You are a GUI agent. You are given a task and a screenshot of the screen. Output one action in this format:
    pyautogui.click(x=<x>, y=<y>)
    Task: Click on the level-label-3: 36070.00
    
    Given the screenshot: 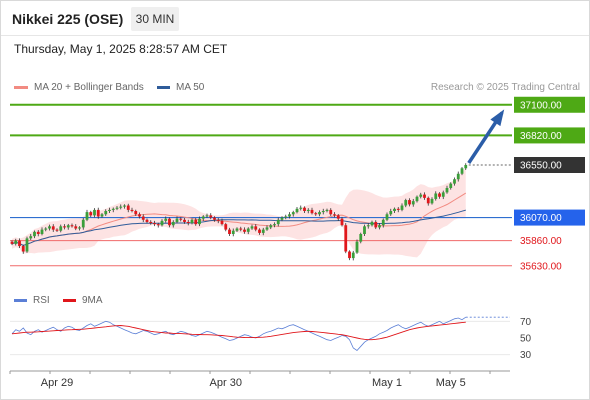 What is the action you would take?
    pyautogui.click(x=541, y=218)
    